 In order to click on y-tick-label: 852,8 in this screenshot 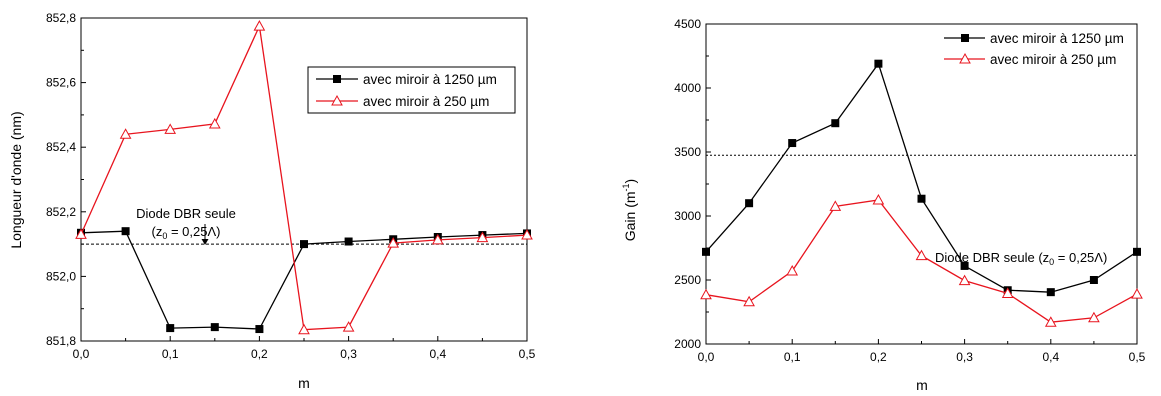, I will do `click(61, 18)`.